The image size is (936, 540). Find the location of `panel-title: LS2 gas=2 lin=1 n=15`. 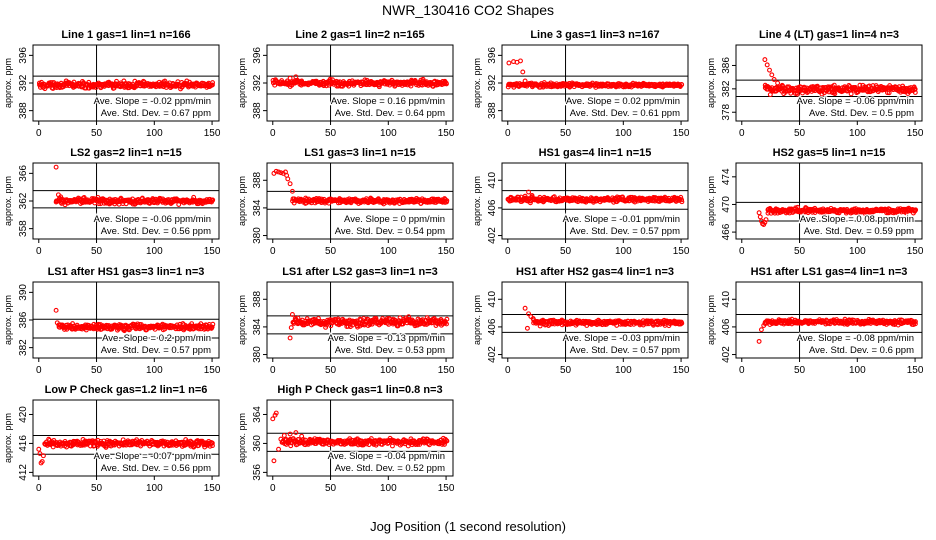

panel-title: LS2 gas=2 lin=1 n=15 is located at coordinates (126, 153).